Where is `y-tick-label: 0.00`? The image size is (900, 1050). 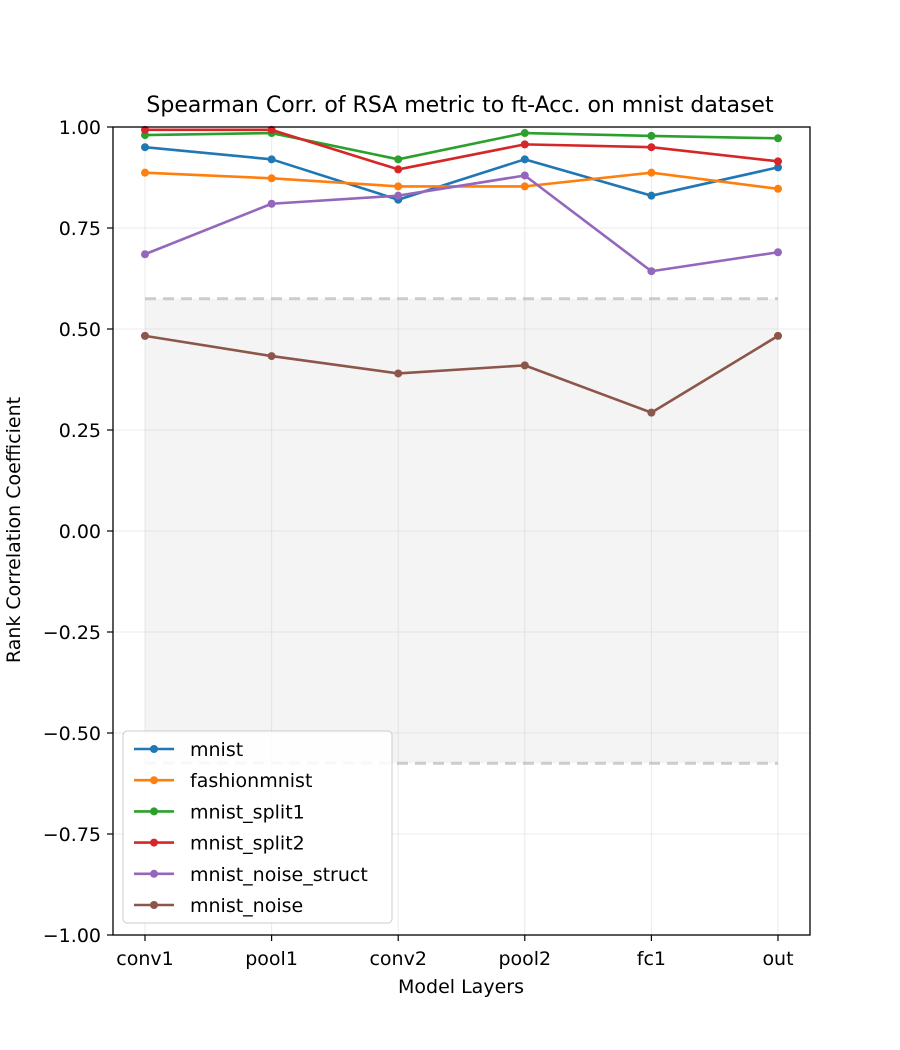
y-tick-label: 0.00 is located at coordinates (80, 532).